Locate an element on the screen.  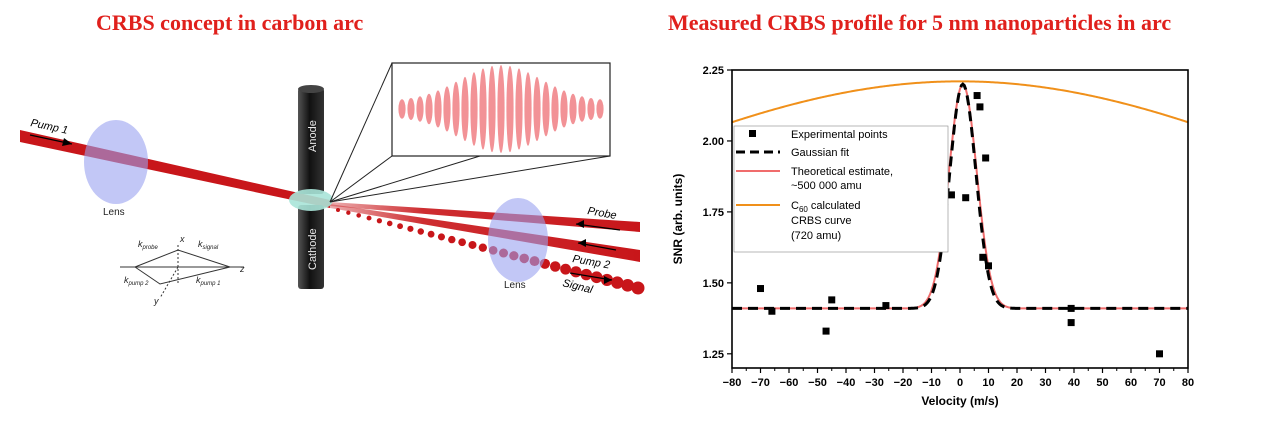
grating-fringes is located at coordinates (501, 109).